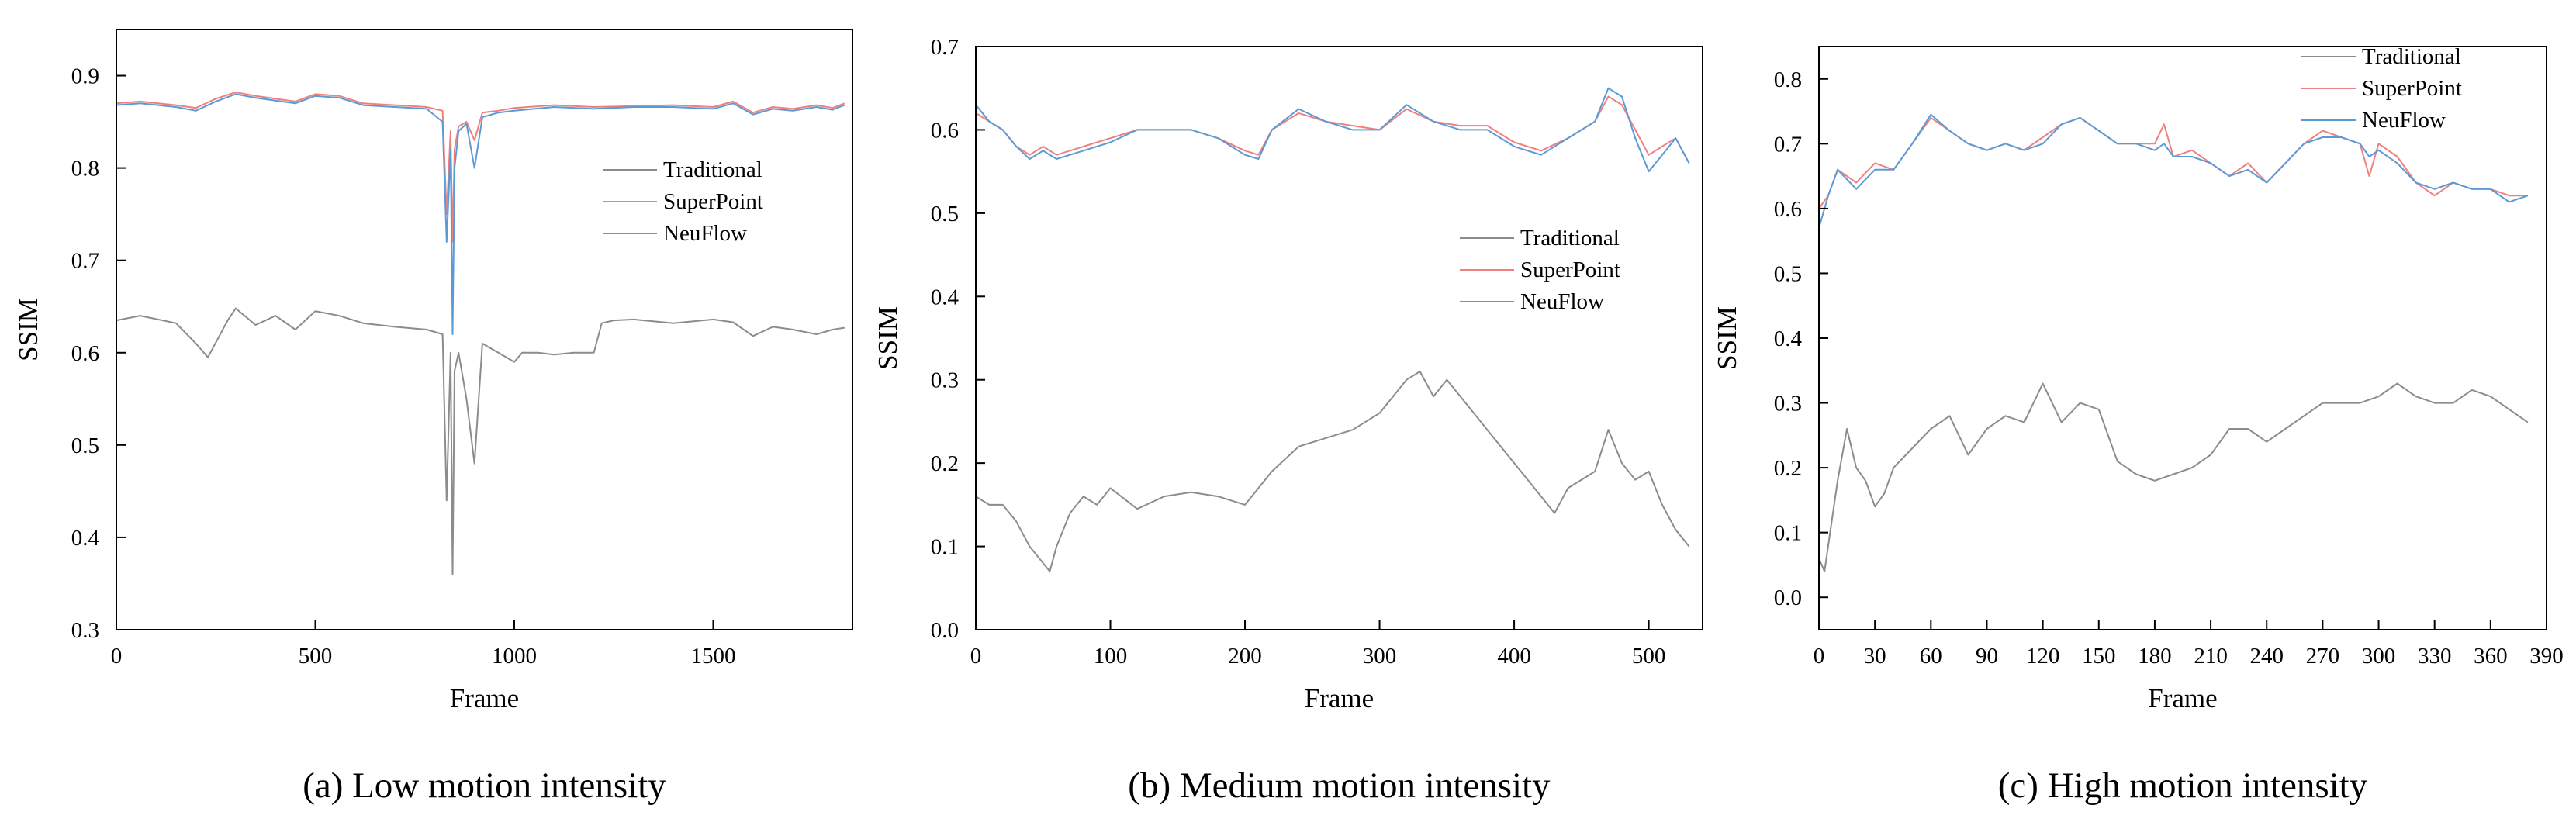  I want to click on x-tick-label: 200, so click(1245, 656).